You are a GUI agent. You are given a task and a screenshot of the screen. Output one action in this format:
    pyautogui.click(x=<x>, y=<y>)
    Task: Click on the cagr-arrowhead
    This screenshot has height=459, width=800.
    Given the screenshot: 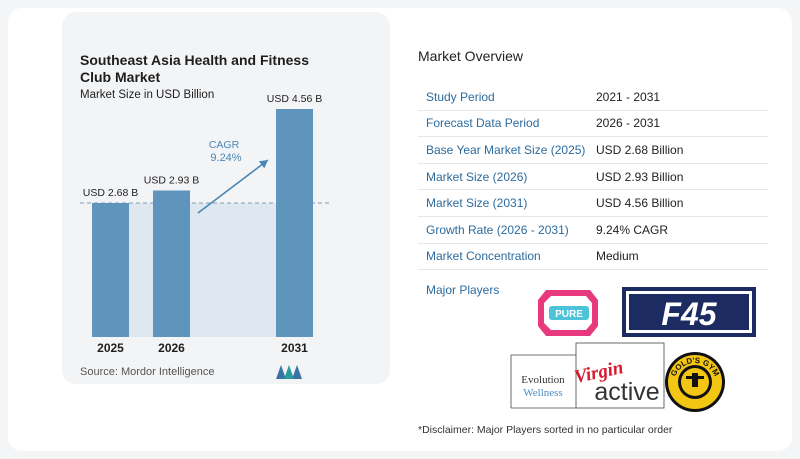 What is the action you would take?
    pyautogui.click(x=263, y=164)
    